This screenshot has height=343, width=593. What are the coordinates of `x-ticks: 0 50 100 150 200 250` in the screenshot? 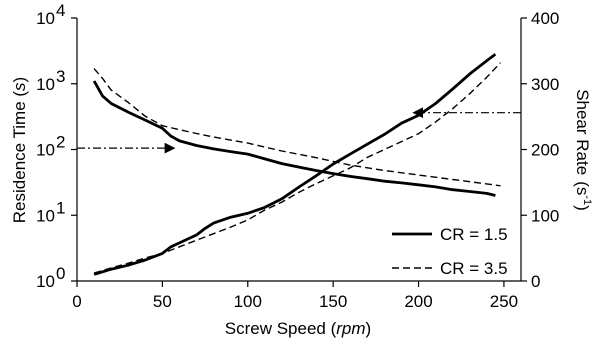 It's located at (295, 296).